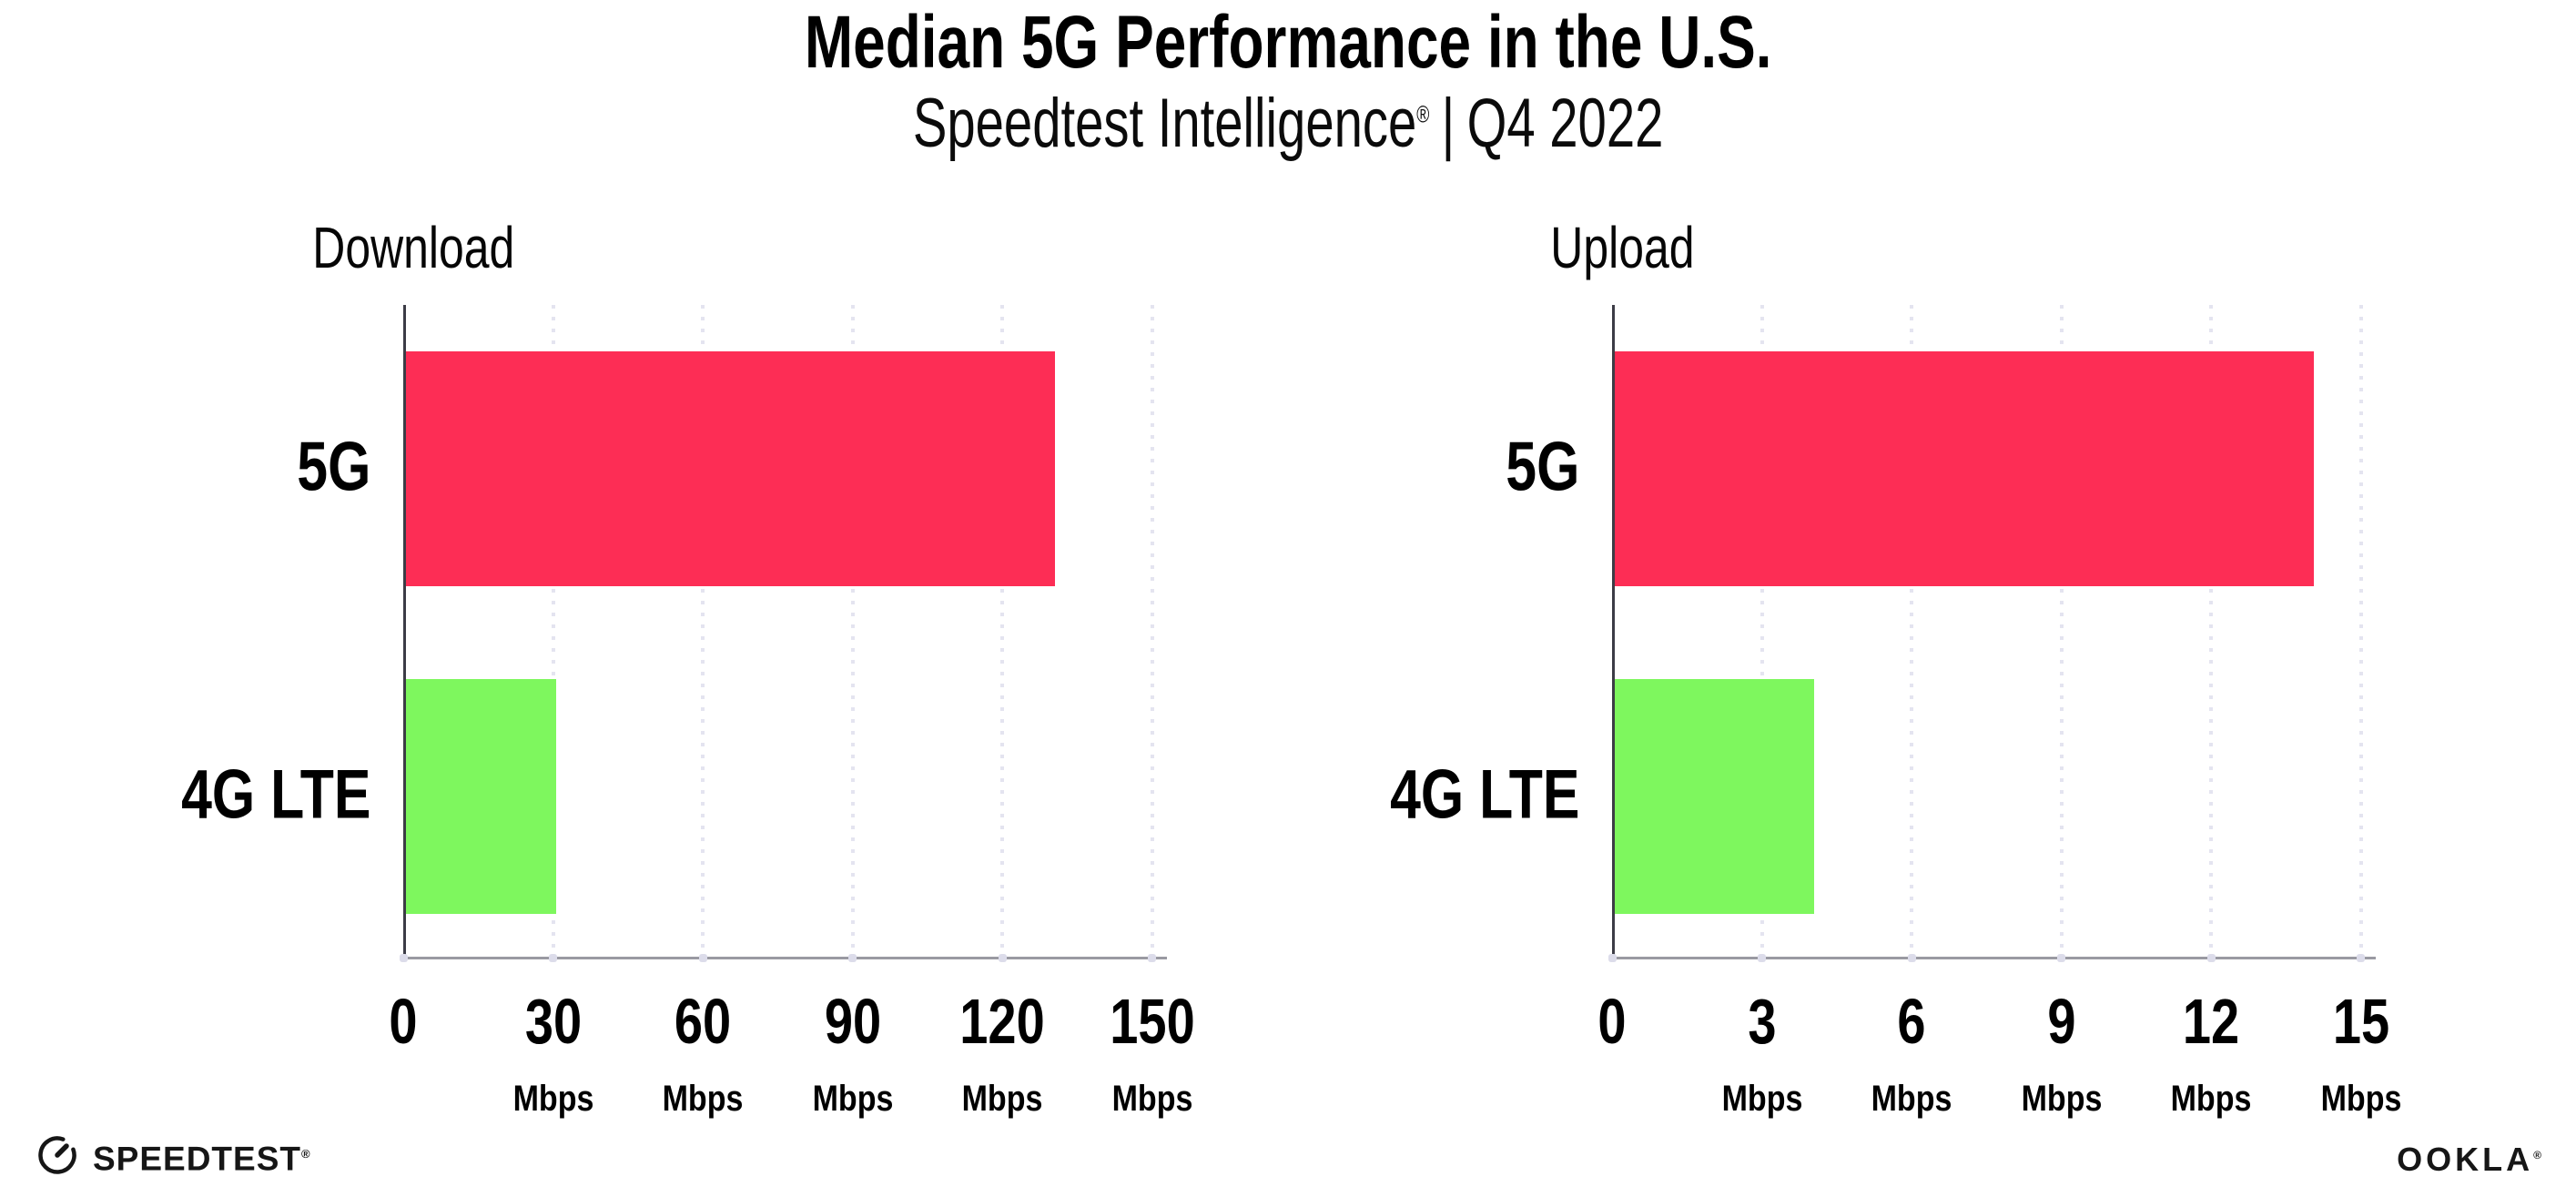 The height and width of the screenshot is (1197, 2576). What do you see at coordinates (1911, 1021) in the screenshot?
I see `upload-x-tick-label-6: 6` at bounding box center [1911, 1021].